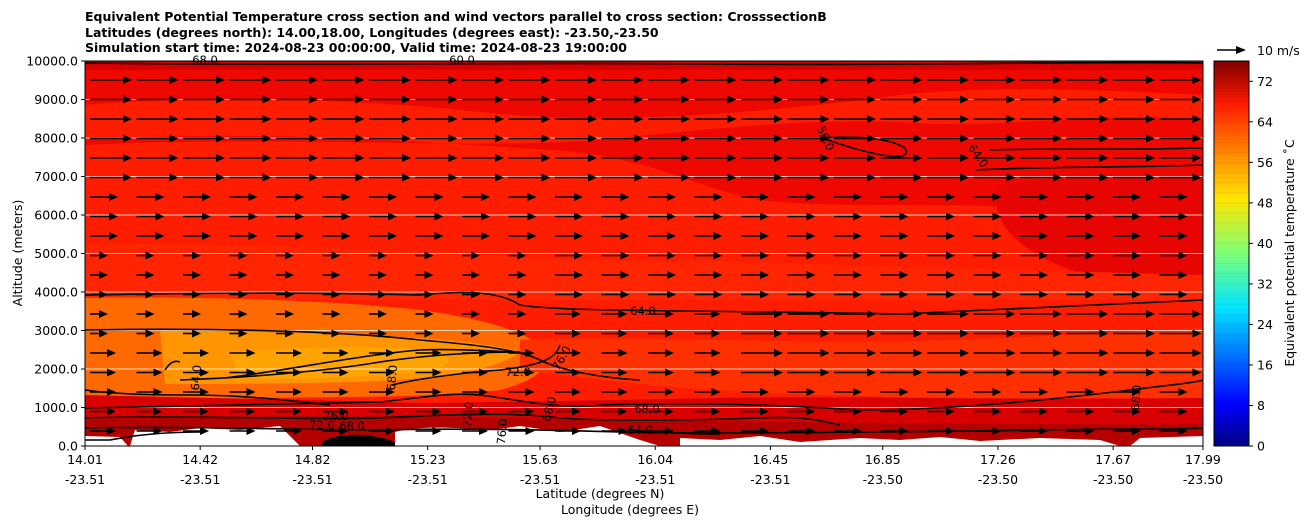 The width and height of the screenshot is (1308, 526). I want to click on contour-label: 64.0, so click(643, 311).